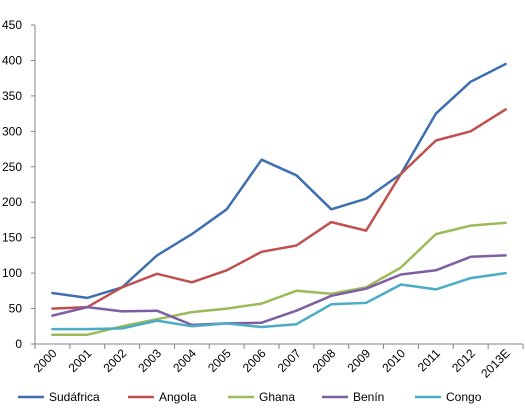  I want to click on x-tick-label: 2013E, so click(495, 363).